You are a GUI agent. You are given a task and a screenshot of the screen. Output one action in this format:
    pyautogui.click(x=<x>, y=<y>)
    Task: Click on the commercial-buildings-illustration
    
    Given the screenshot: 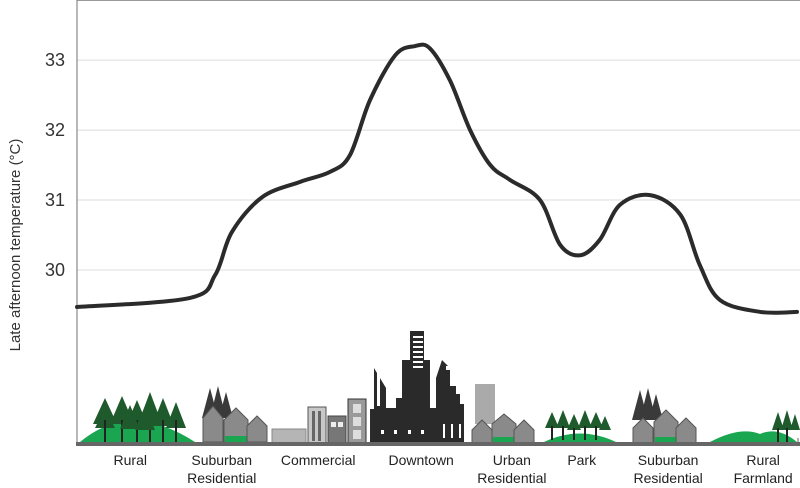 What is the action you would take?
    pyautogui.click(x=319, y=421)
    